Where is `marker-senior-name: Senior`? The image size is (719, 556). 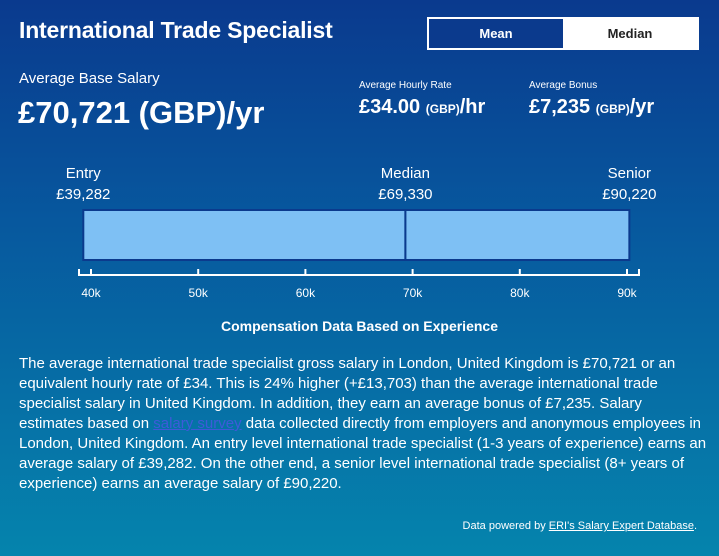
marker-senior-name: Senior is located at coordinates (629, 173).